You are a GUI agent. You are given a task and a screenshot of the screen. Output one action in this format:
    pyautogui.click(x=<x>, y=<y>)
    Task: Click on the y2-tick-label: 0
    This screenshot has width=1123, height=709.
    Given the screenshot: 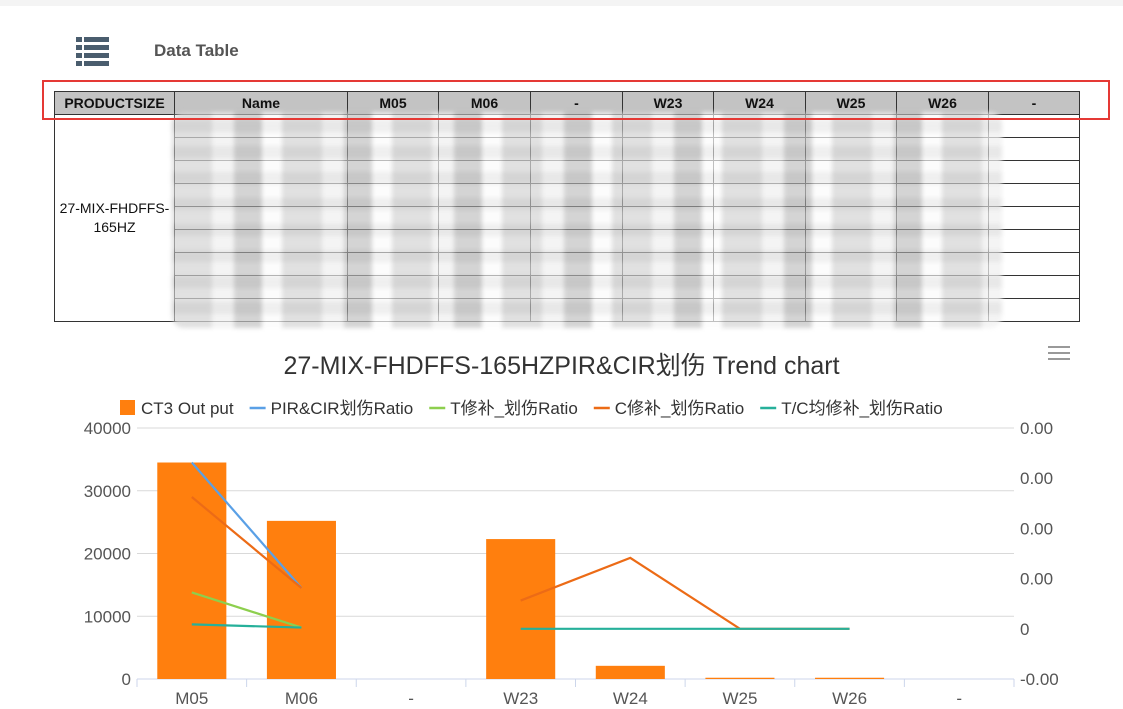 What is the action you would take?
    pyautogui.click(x=1024, y=629)
    